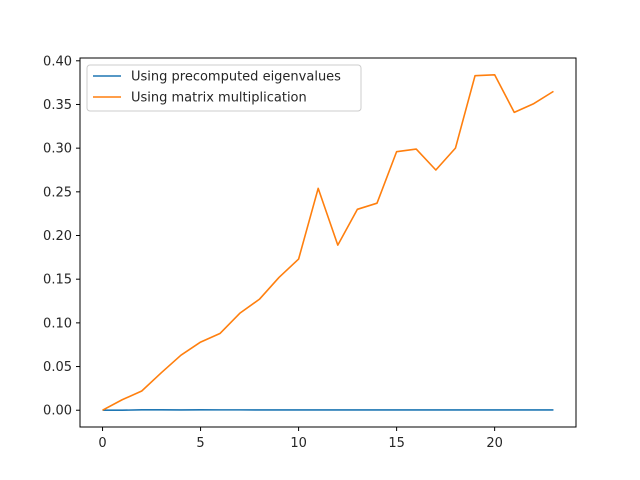  What do you see at coordinates (494, 443) in the screenshot?
I see `x-tick-label: 20` at bounding box center [494, 443].